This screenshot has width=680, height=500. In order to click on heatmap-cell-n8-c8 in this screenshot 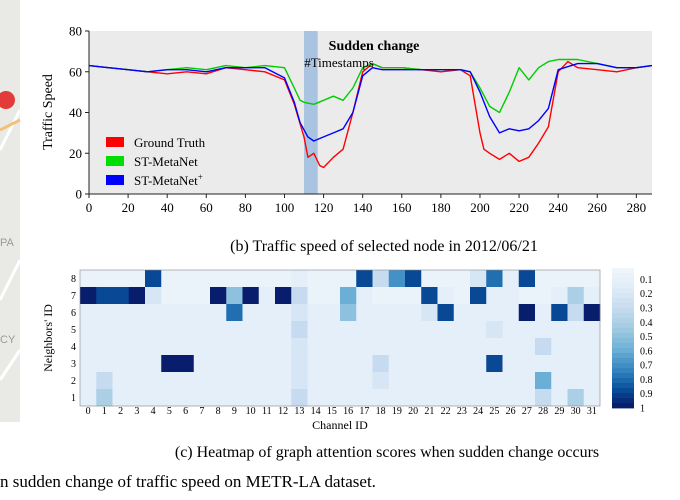, I will do `click(218, 279)`.